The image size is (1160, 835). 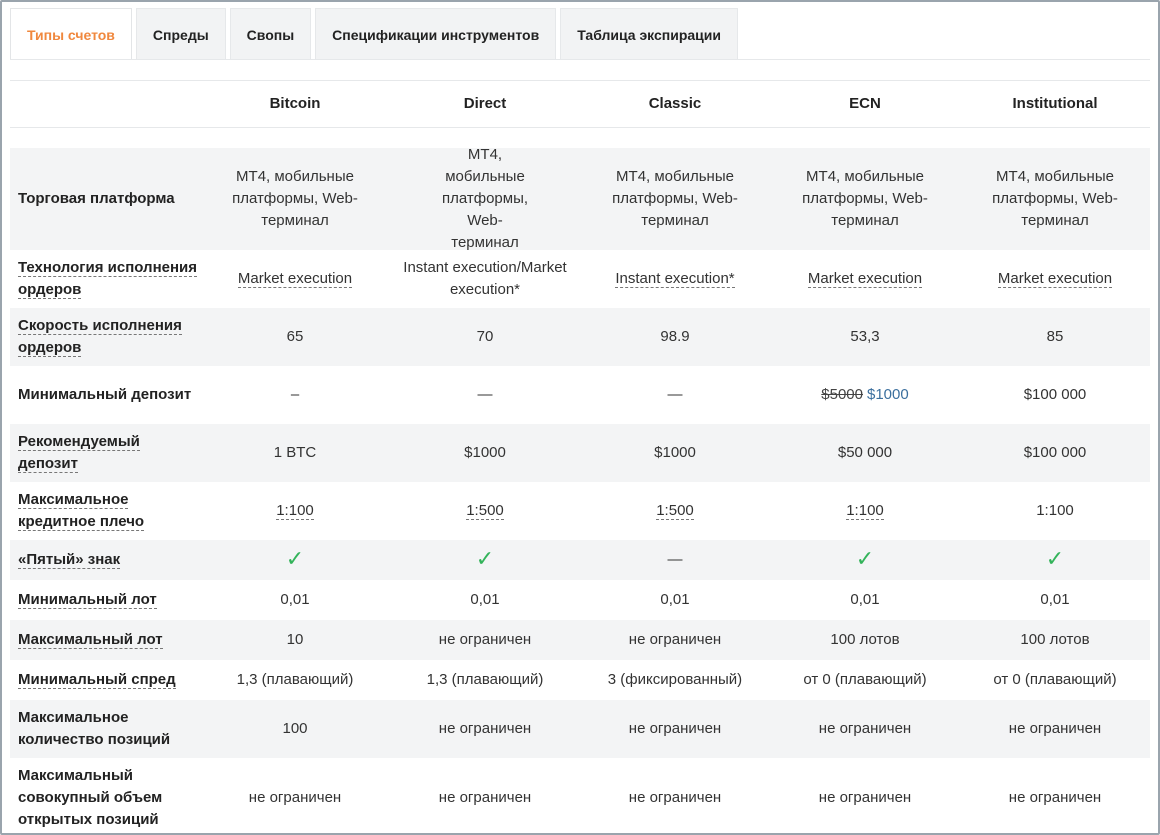 I want to click on cell-execution-classic: Instant execution*, so click(x=675, y=279).